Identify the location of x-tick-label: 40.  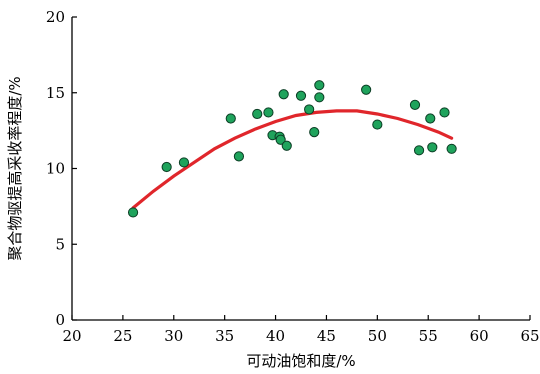
(275, 336).